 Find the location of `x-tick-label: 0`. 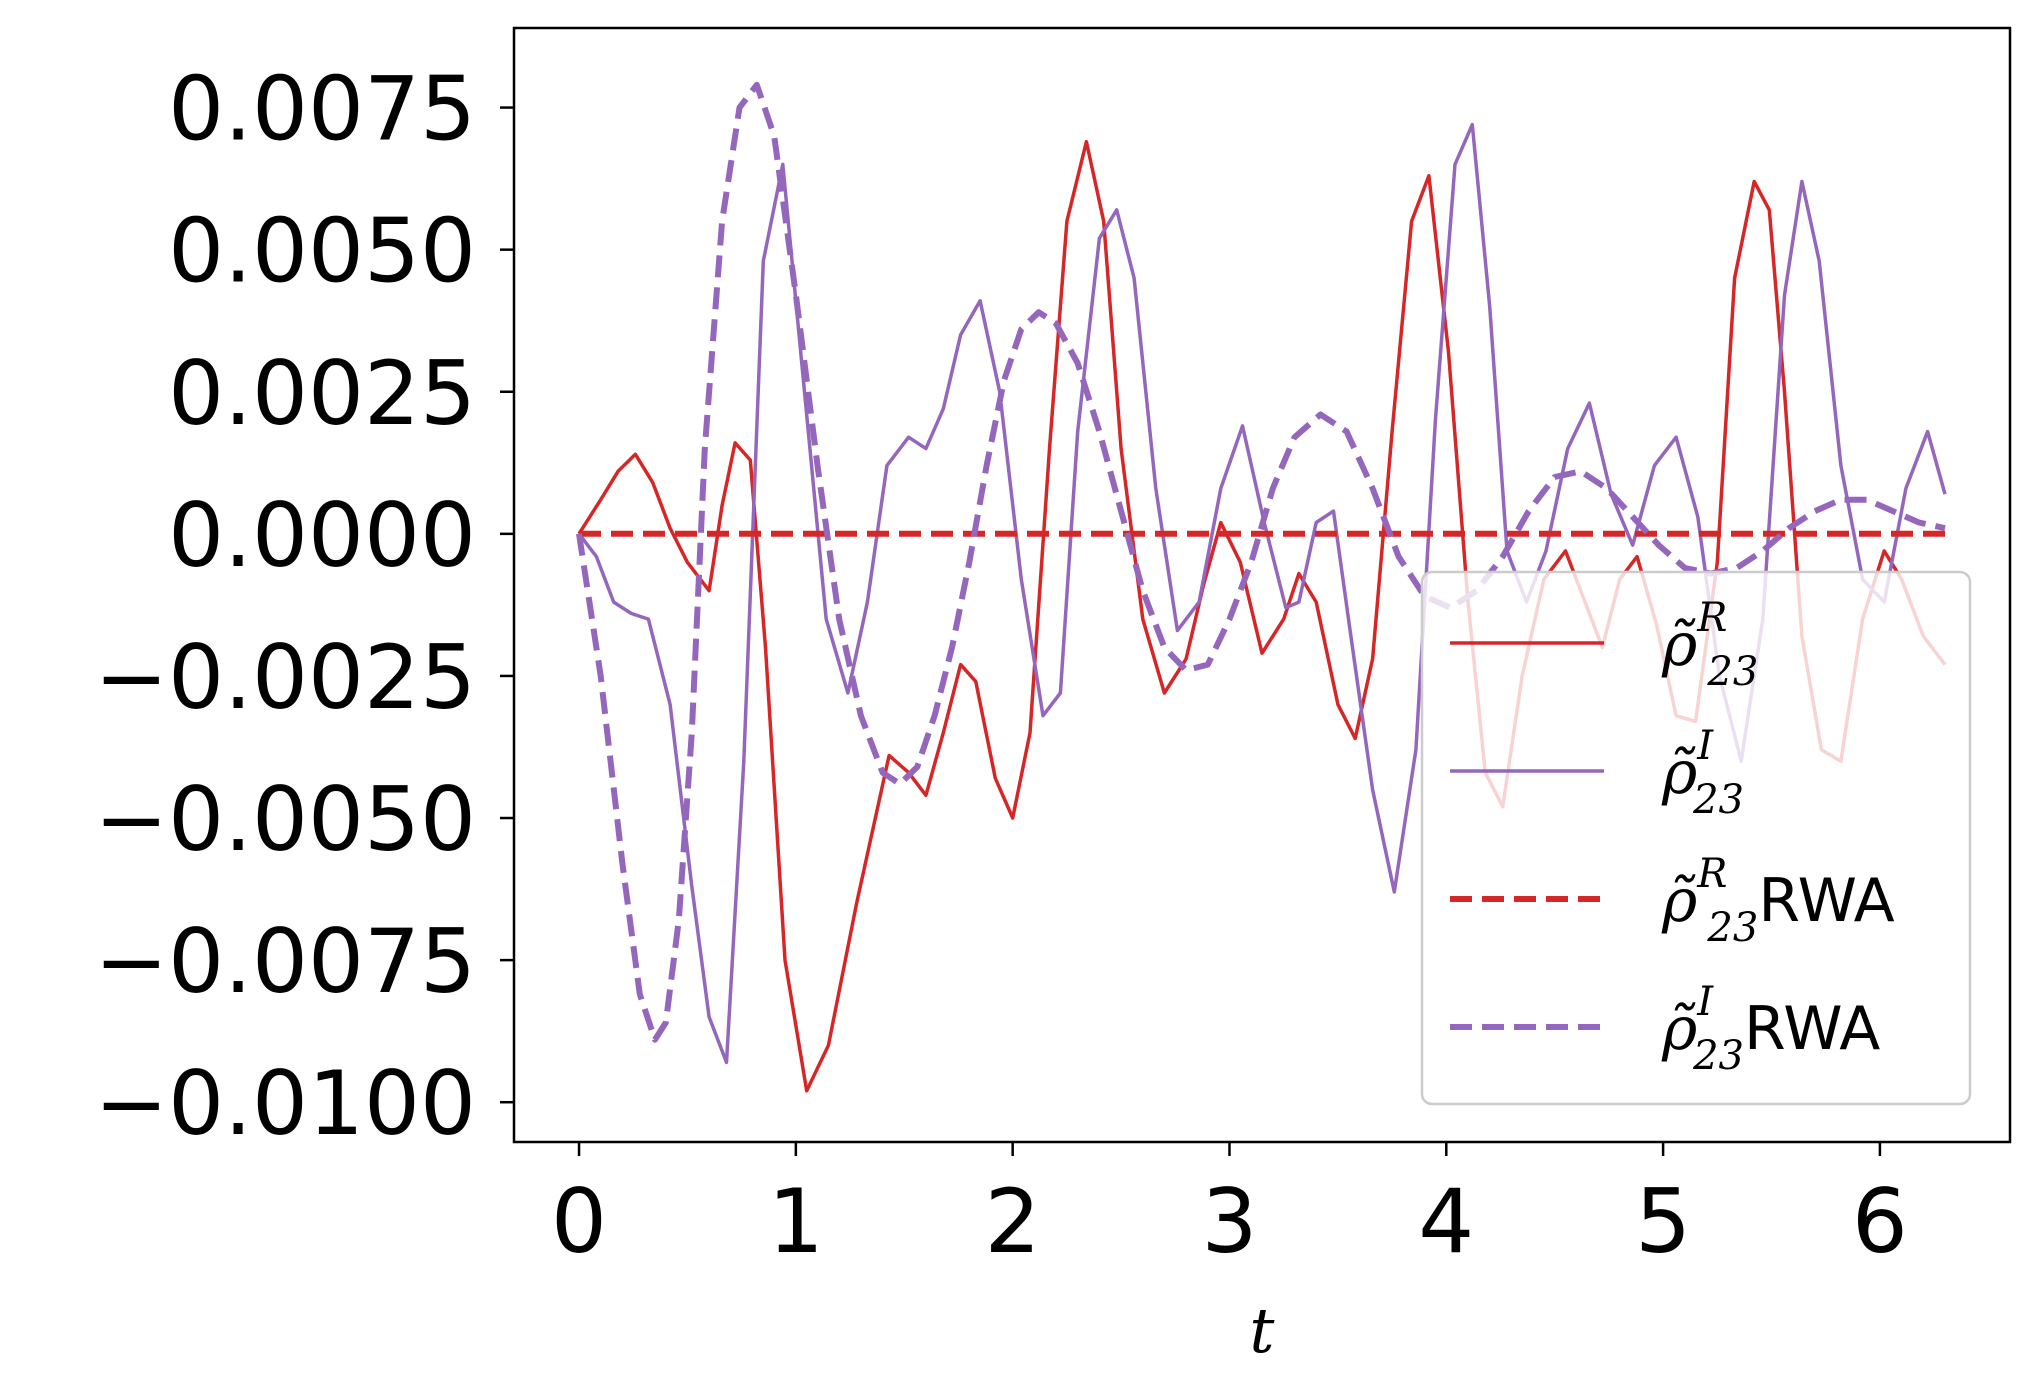

x-tick-label: 0 is located at coordinates (579, 1221).